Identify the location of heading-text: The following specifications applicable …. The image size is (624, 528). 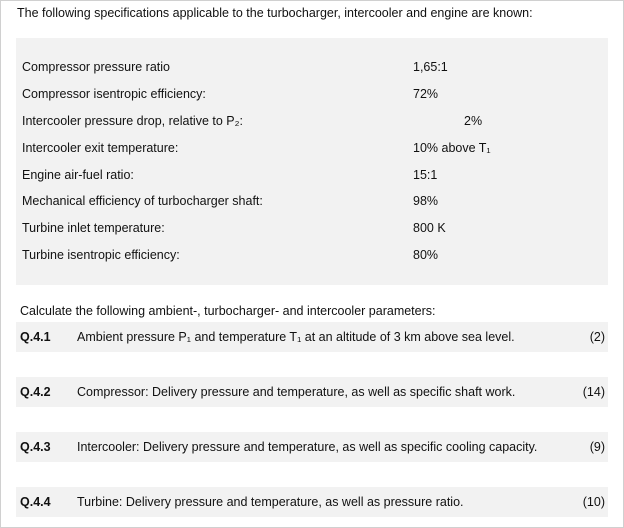
(275, 13).